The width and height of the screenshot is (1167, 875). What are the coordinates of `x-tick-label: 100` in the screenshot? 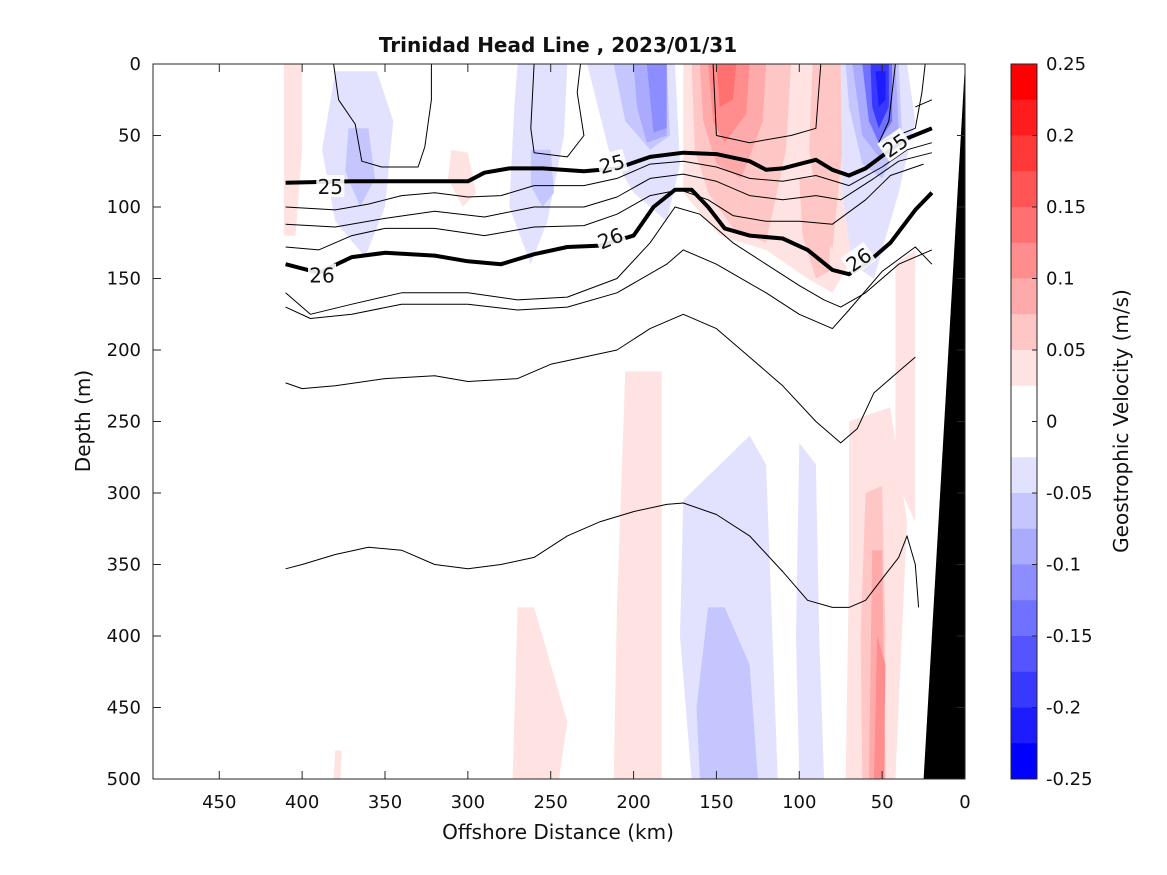 It's located at (799, 802).